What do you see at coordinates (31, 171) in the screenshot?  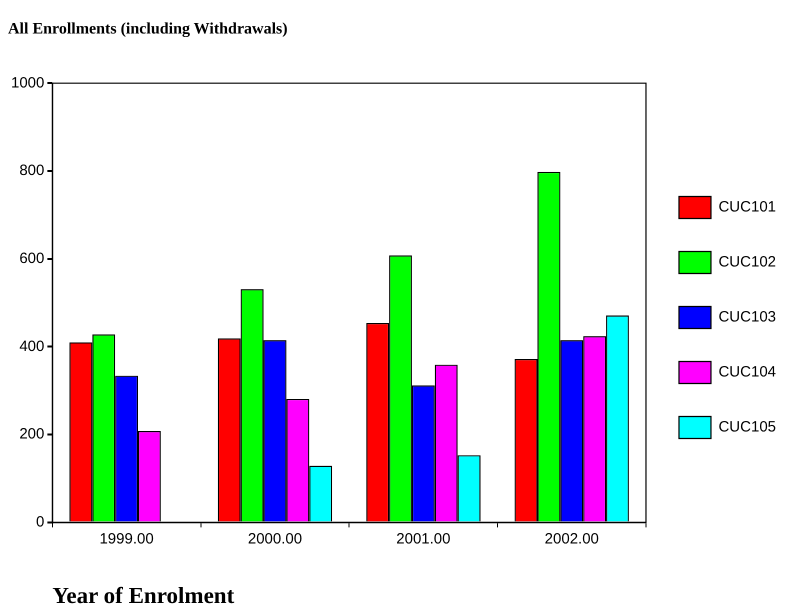 I see `y-tick-label: 800` at bounding box center [31, 171].